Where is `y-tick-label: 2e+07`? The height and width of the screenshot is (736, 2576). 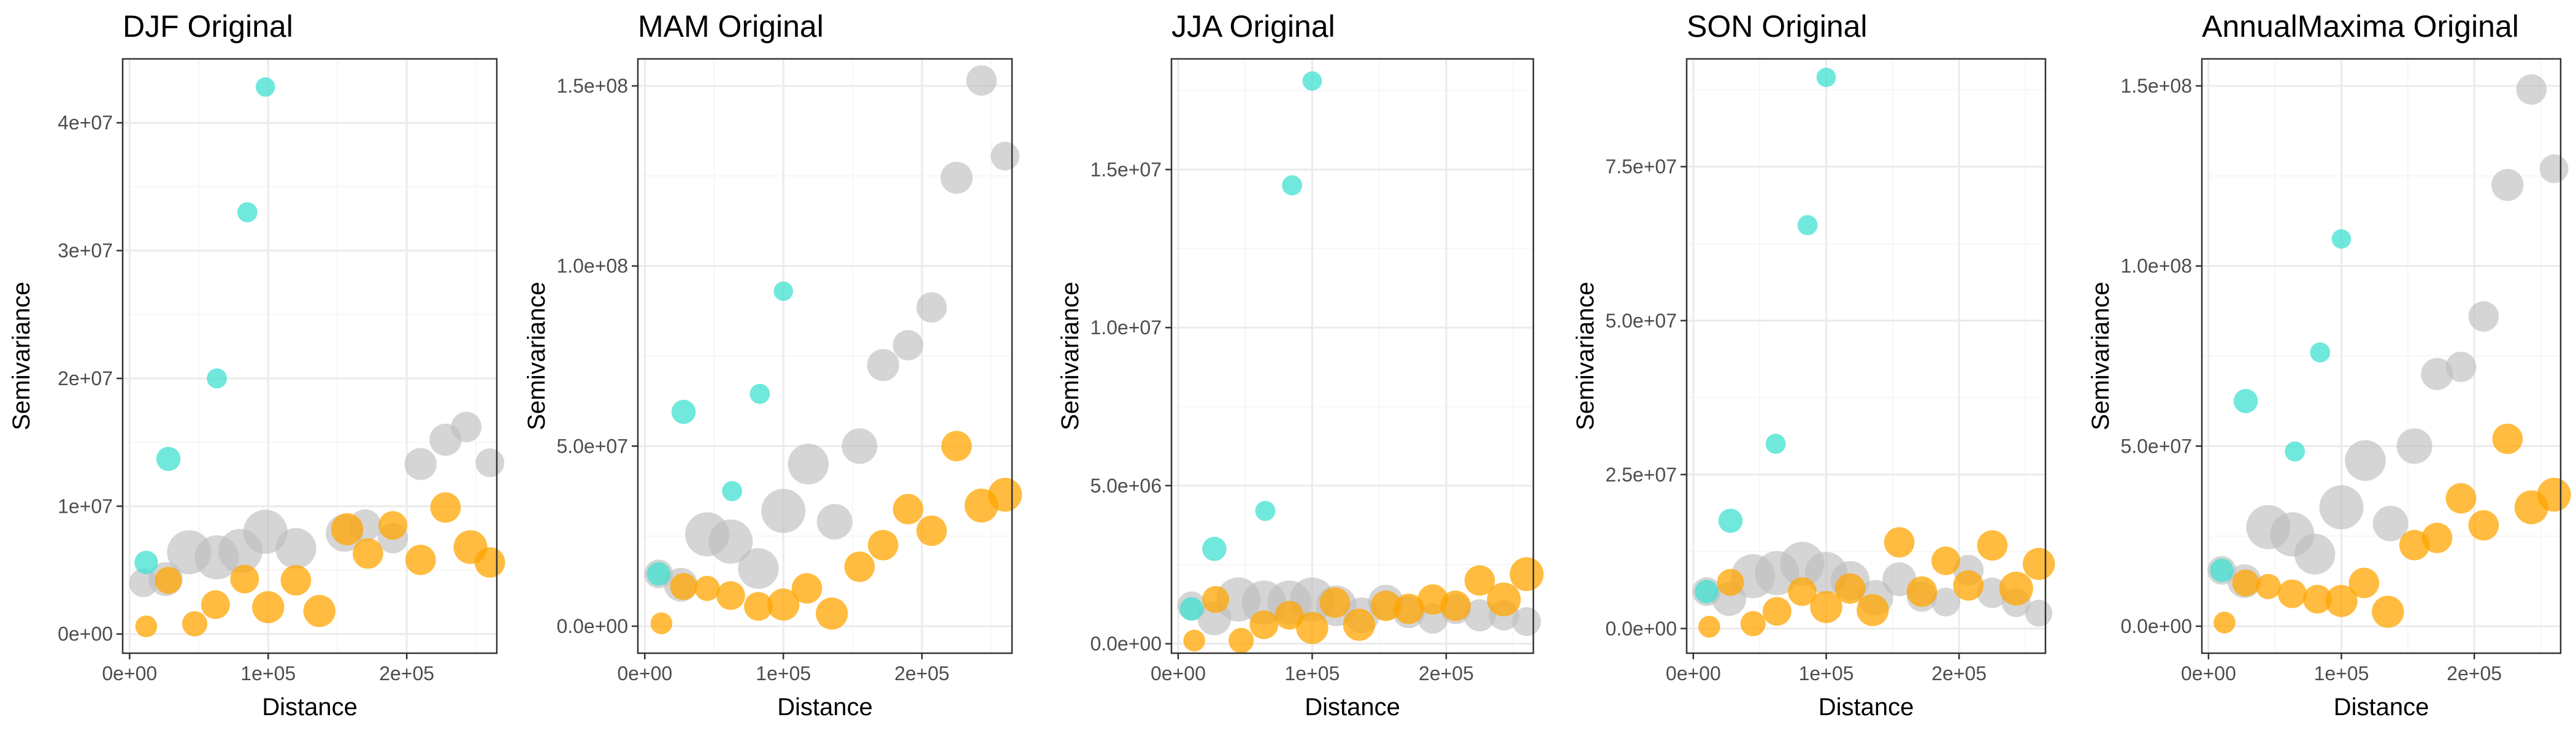
y-tick-label: 2e+07 is located at coordinates (85, 378).